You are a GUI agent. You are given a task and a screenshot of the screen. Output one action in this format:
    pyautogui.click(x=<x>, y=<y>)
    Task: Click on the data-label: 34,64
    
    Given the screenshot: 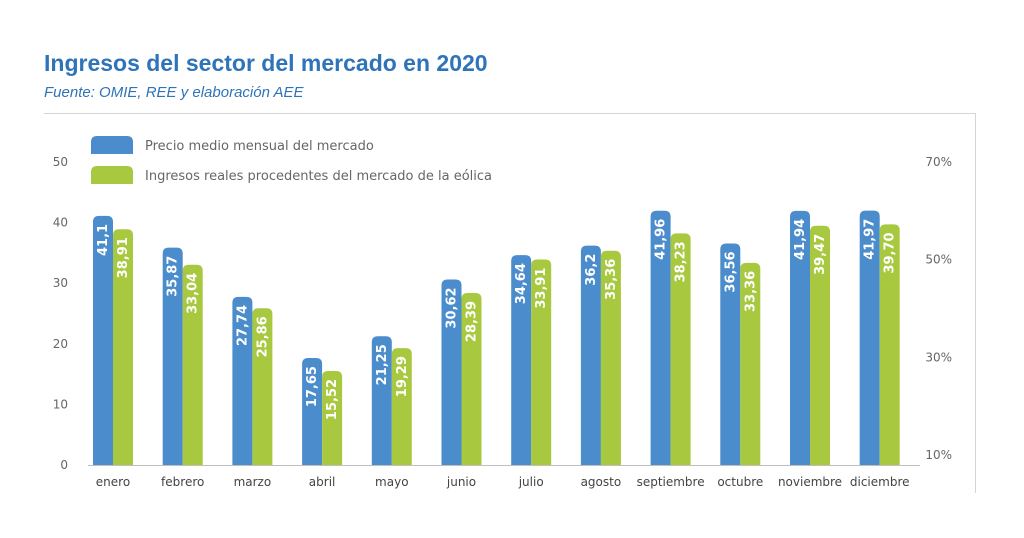 What is the action you would take?
    pyautogui.click(x=521, y=283)
    